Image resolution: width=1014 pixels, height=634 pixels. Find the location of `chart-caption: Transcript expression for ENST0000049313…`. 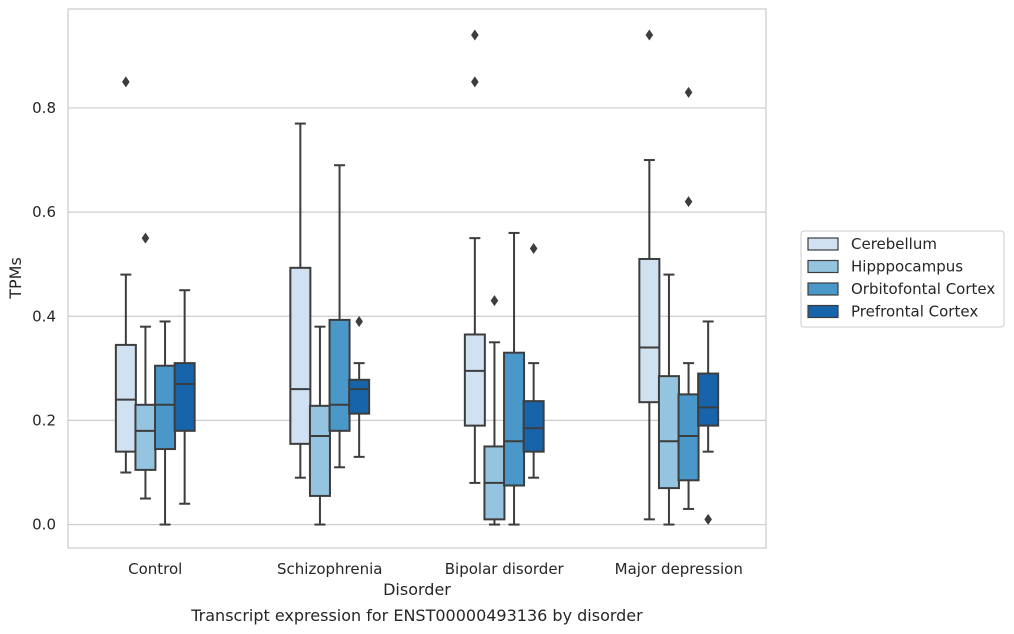

chart-caption: Transcript expression for ENST0000049313… is located at coordinates (417, 615).